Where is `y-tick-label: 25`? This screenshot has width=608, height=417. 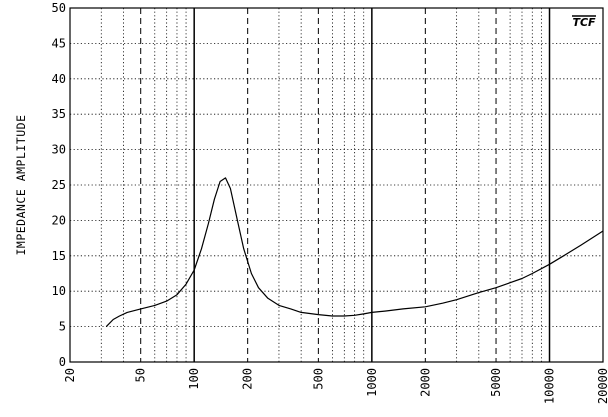 y-tick-label: 25 is located at coordinates (59, 185).